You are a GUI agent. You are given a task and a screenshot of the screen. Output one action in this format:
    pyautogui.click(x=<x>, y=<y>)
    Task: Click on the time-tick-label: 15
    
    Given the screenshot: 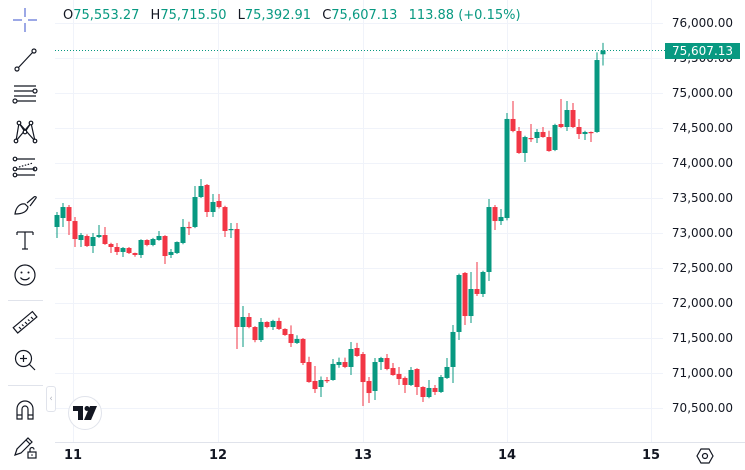 What is the action you would take?
    pyautogui.click(x=651, y=455)
    